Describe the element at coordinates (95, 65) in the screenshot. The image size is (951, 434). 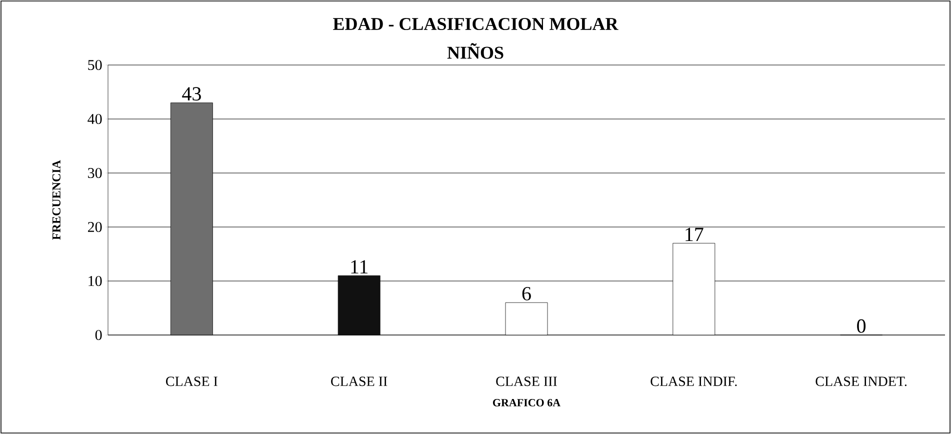
I see `y-tick-label: 50` at that location.